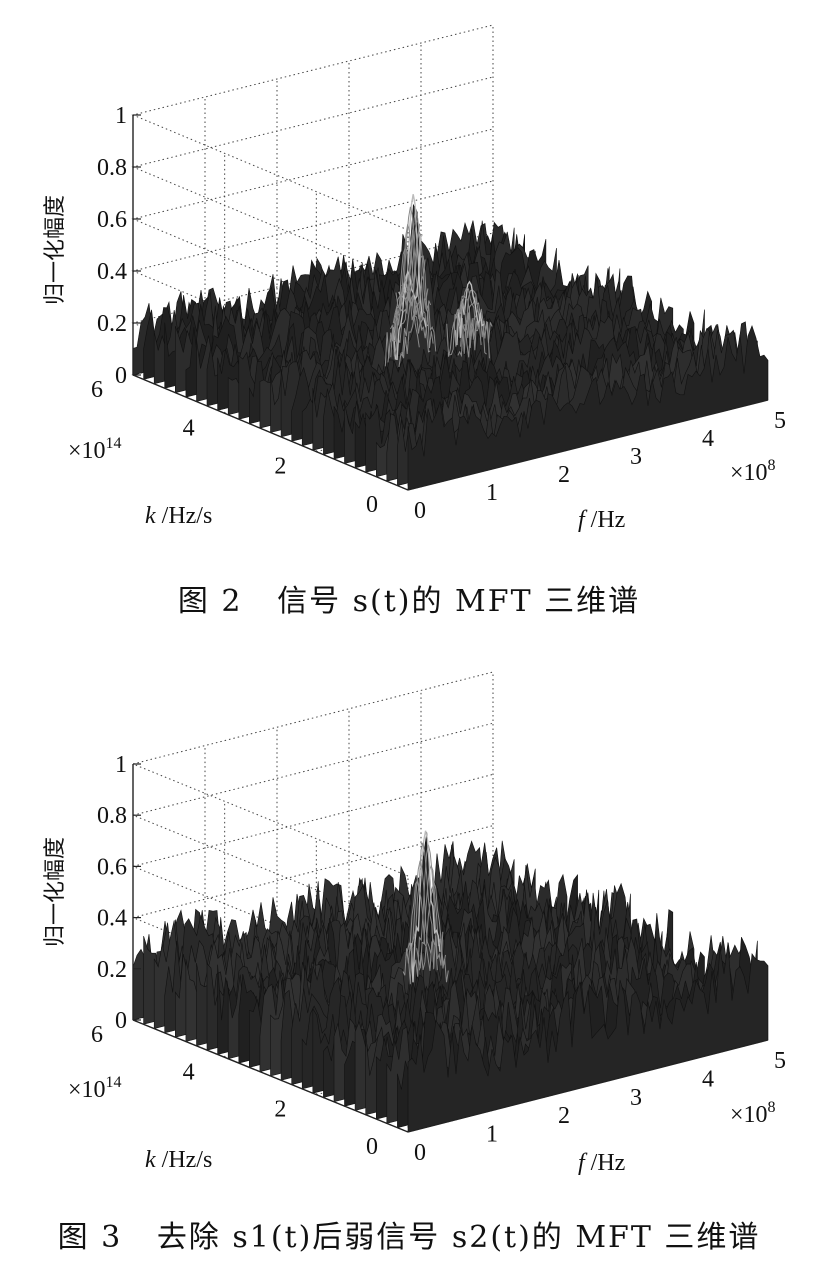  What do you see at coordinates (458, 1237) in the screenshot?
I see `figure-3-caption-text: 去除 s1(t)后弱信号 s2(t)的 MFT 三维谱` at bounding box center [458, 1237].